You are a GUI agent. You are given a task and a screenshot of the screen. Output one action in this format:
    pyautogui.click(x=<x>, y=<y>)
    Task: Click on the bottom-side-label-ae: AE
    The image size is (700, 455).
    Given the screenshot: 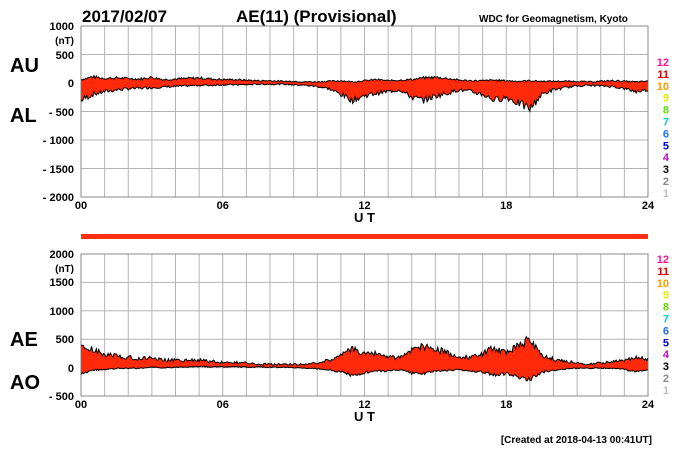 What is the action you would take?
    pyautogui.click(x=24, y=340)
    